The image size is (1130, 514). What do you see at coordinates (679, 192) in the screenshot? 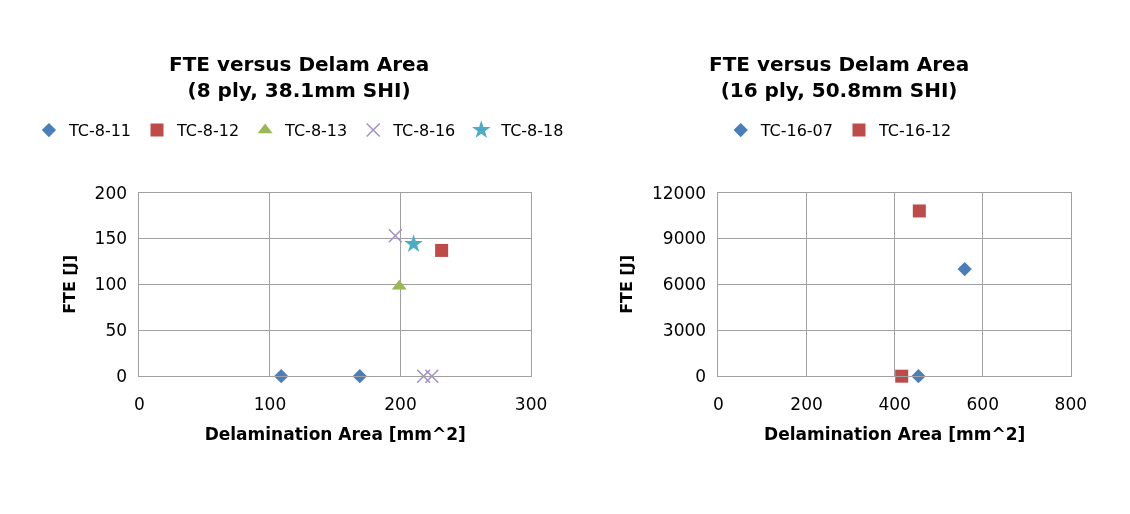
I see `y-tick-label: 12000` at bounding box center [679, 192].